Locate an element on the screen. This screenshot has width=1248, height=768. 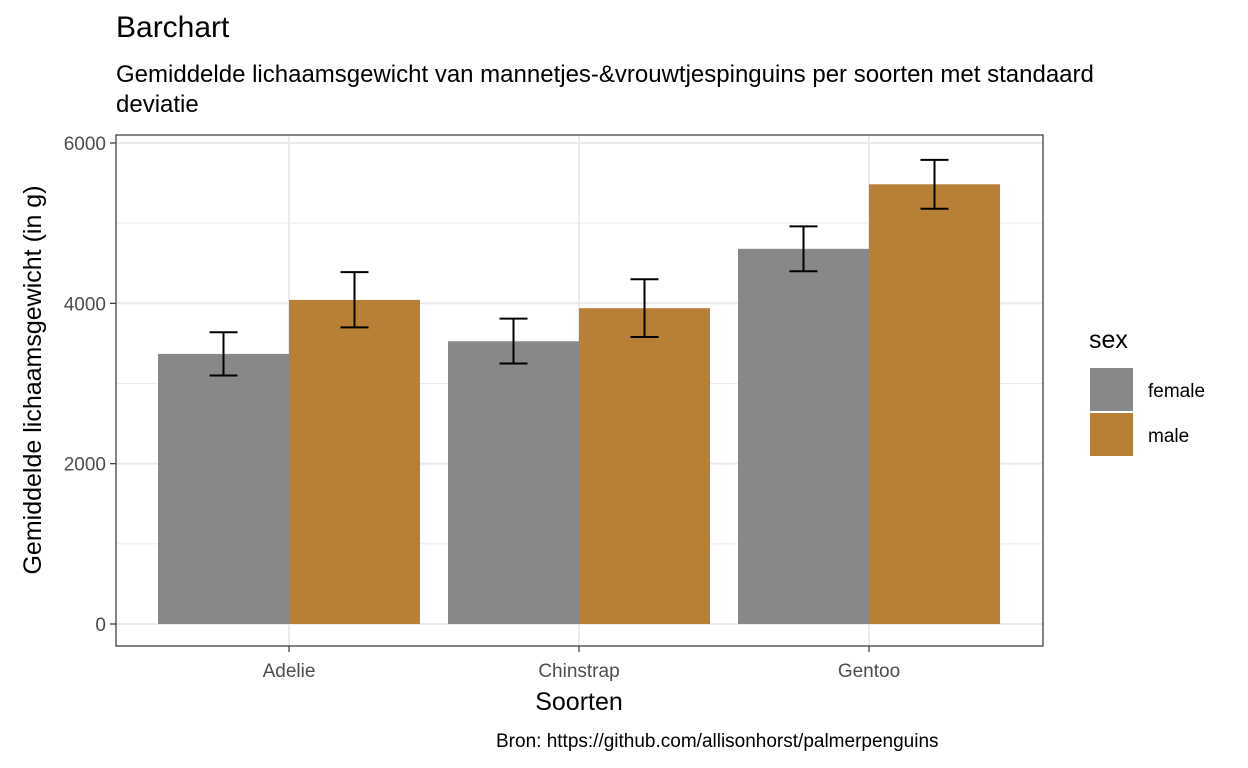
x-tick-label: Gentoo is located at coordinates (869, 671).